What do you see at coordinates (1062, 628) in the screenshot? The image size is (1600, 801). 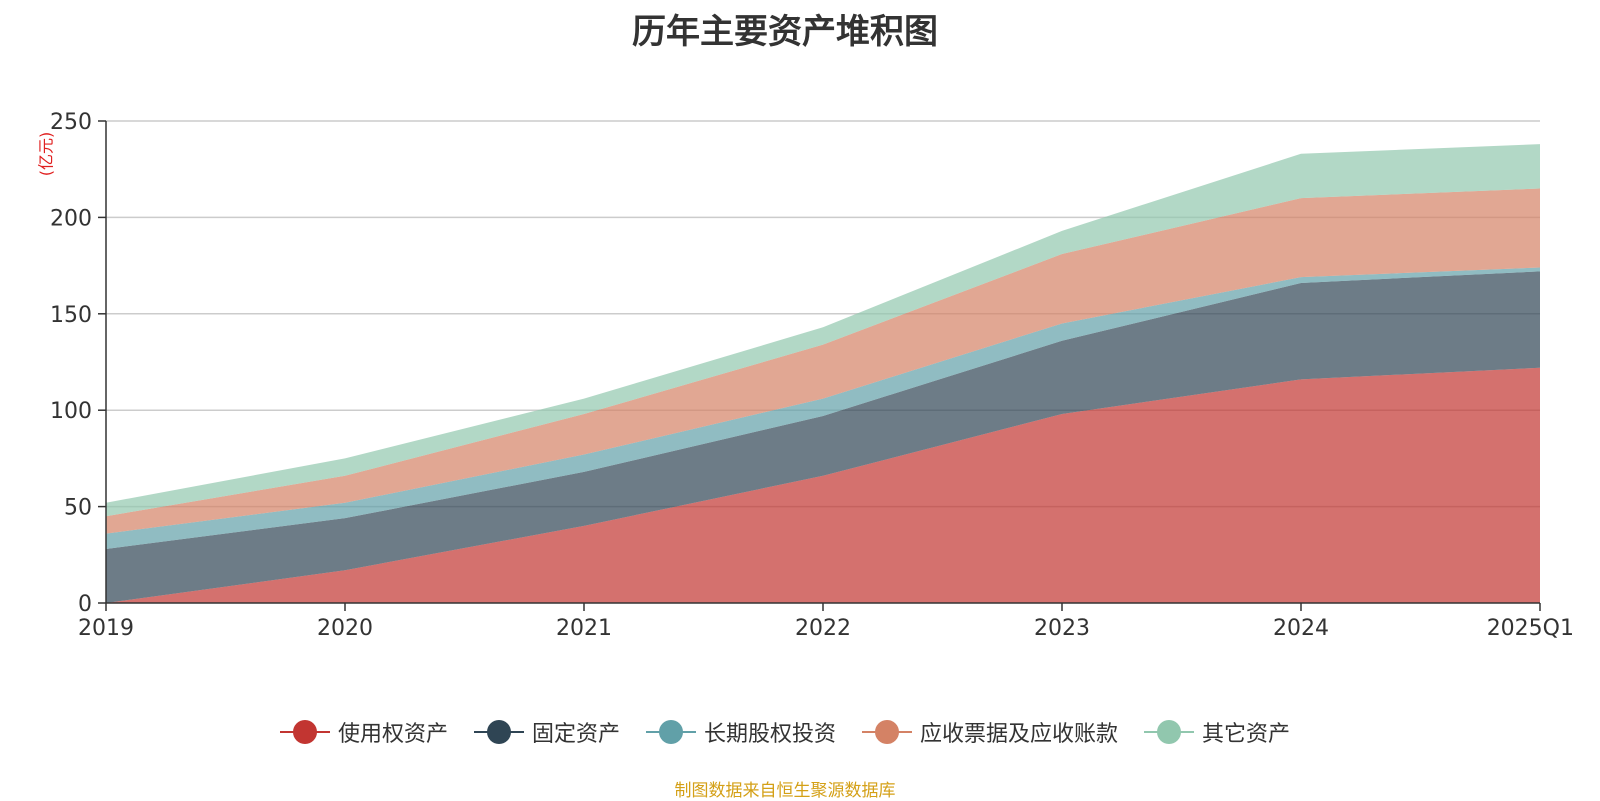 I see `x-tick-label: 2023` at bounding box center [1062, 628].